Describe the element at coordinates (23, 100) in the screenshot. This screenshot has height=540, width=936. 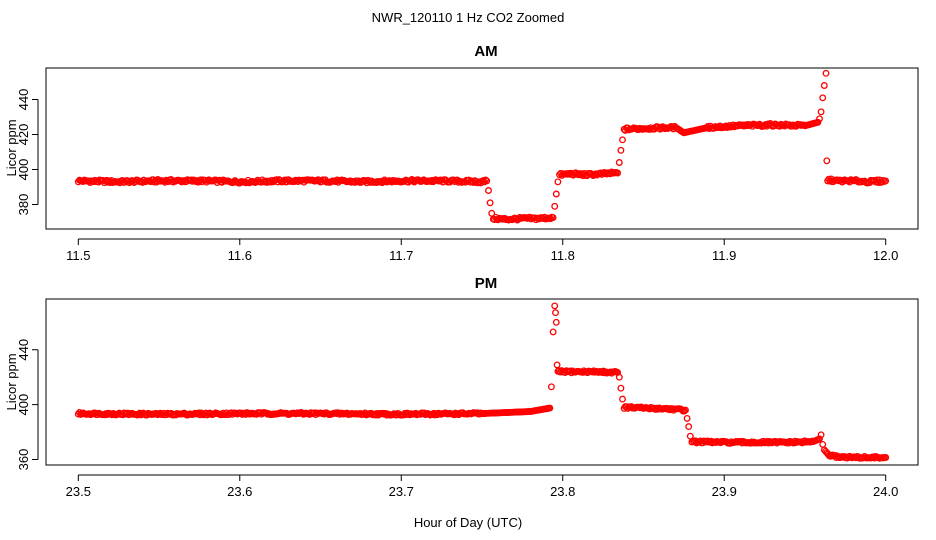
I see `am-y-tick-label: 440` at that location.